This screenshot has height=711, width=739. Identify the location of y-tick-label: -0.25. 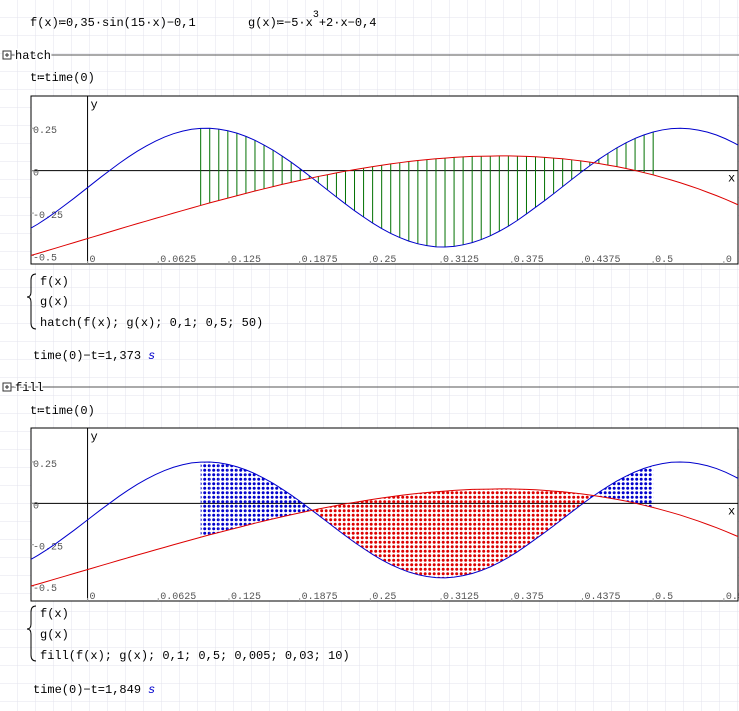
(48, 548).